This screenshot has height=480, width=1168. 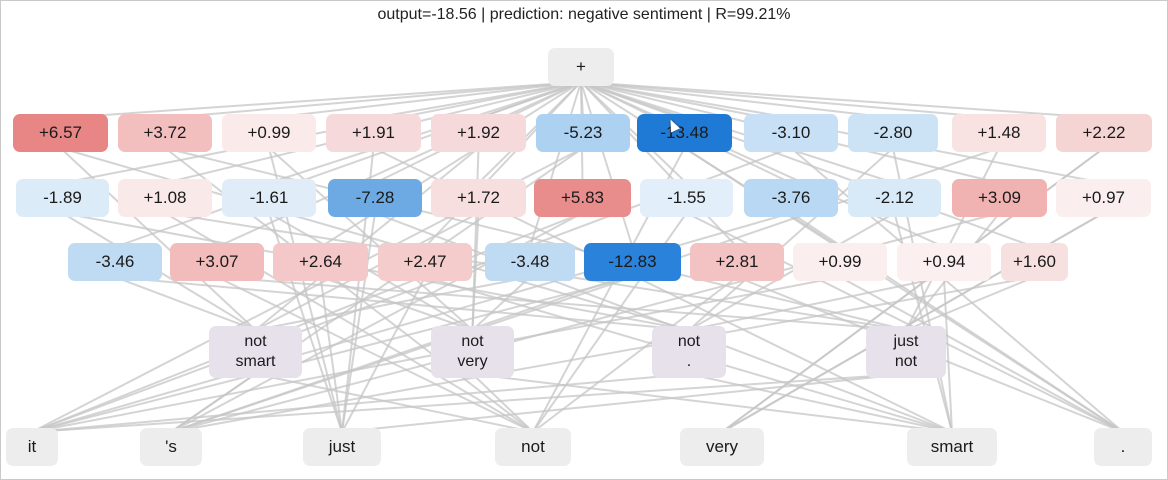 I want to click on node-value: +0.99, so click(x=840, y=261).